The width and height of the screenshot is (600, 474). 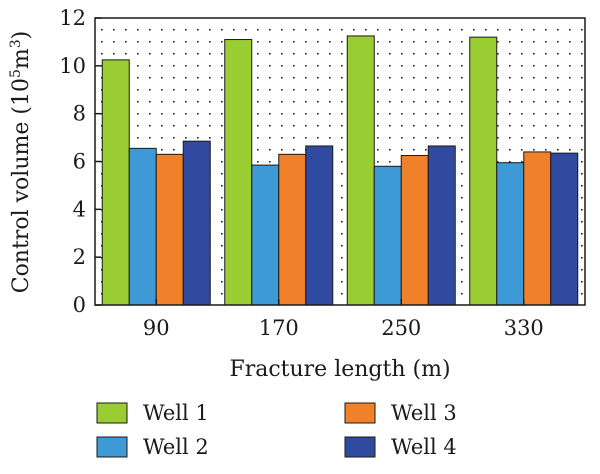 I want to click on x-axis-title: Fracture length (m), so click(x=339, y=369).